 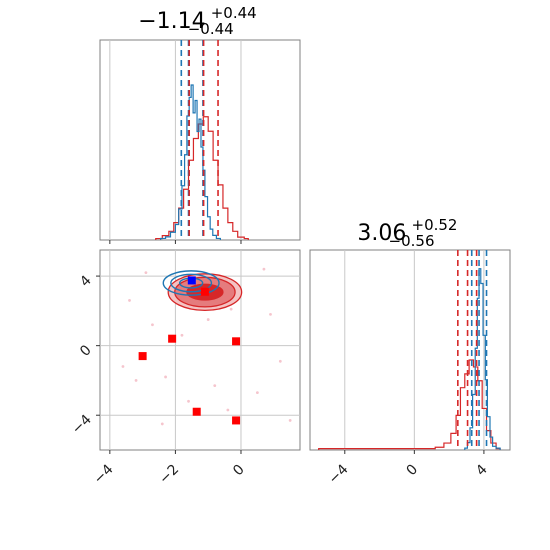 I want to click on panel-joint, so click(x=200, y=350).